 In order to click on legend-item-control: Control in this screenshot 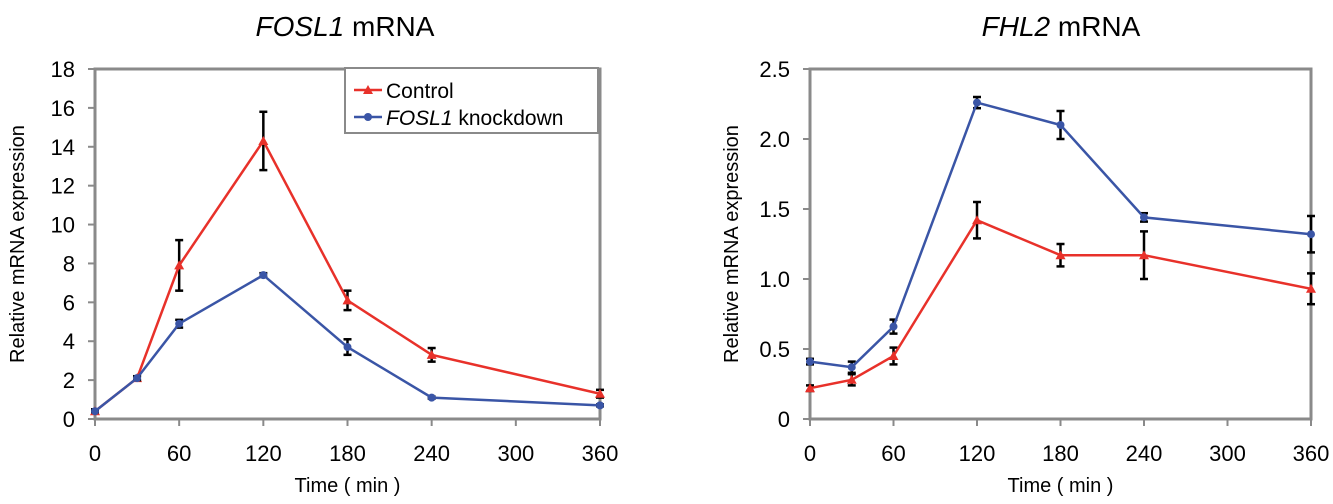, I will do `click(404, 91)`.